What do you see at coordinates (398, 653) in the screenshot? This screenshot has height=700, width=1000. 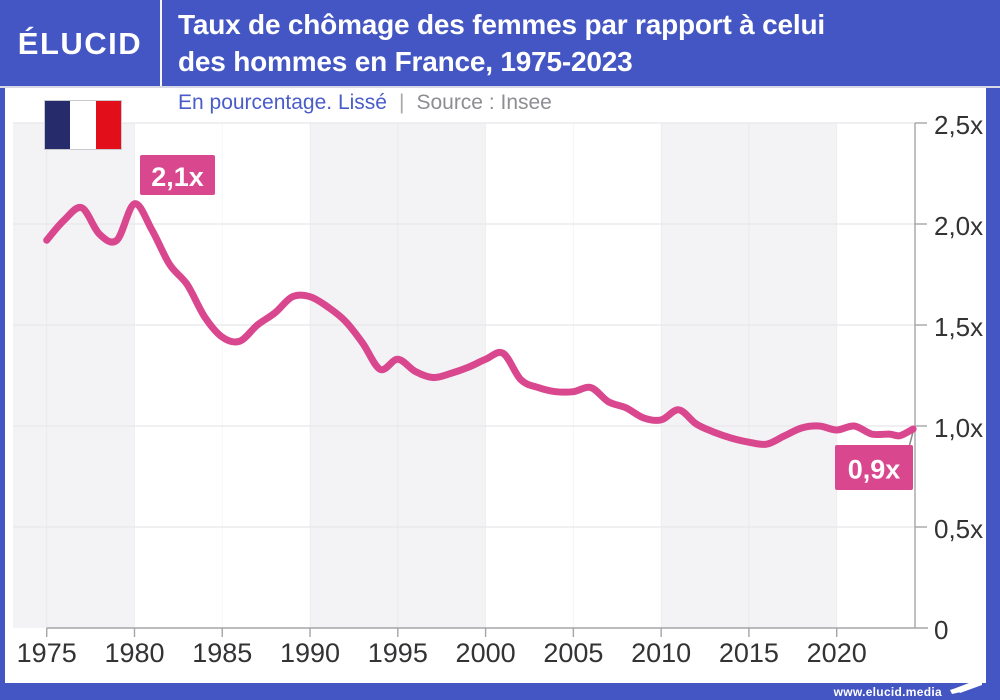 I see `x-axis-label: 1995` at bounding box center [398, 653].